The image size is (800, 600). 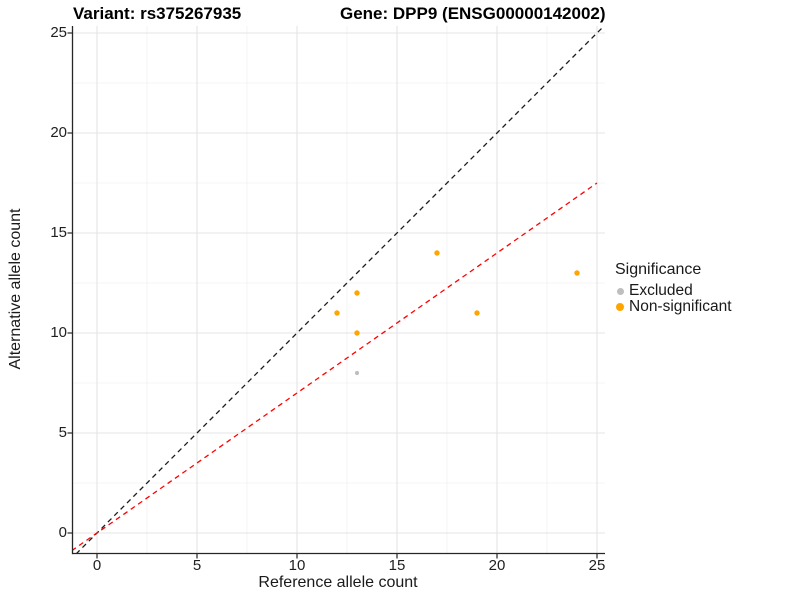 What do you see at coordinates (58, 332) in the screenshot?
I see `y-tick-label: 10` at bounding box center [58, 332].